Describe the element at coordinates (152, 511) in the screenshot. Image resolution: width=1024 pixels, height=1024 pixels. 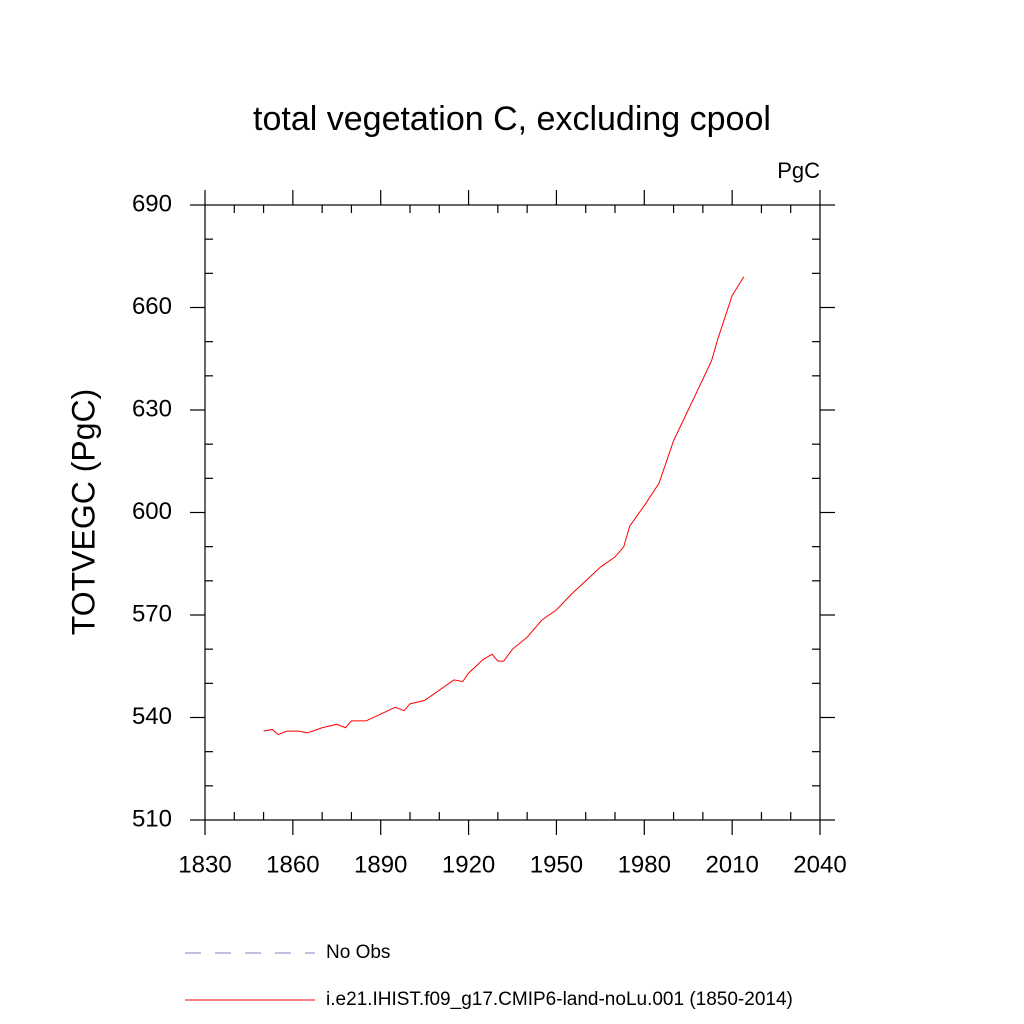
I see `y-tick-label: 600` at that location.